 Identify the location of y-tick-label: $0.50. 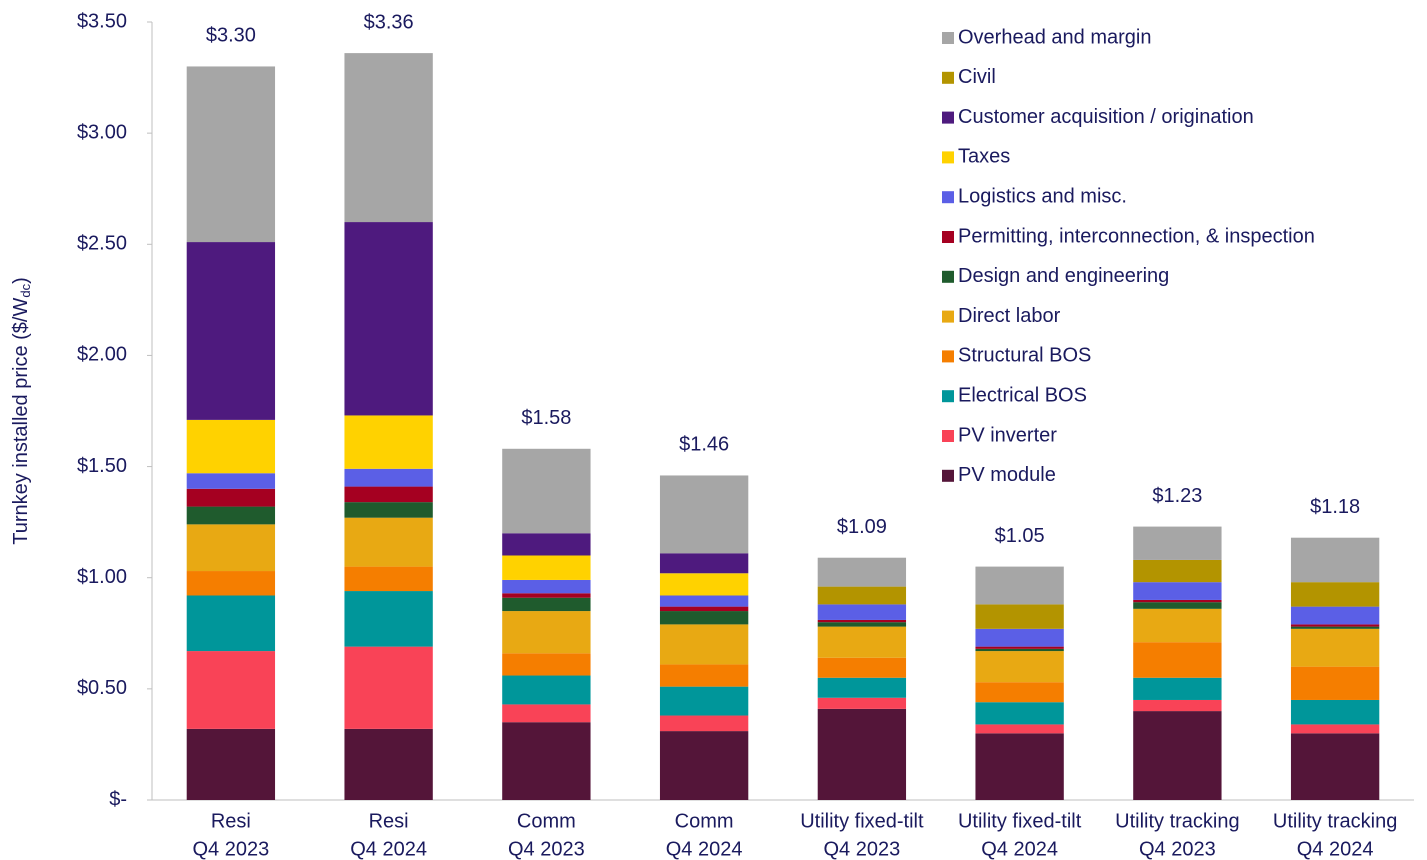
(102, 688).